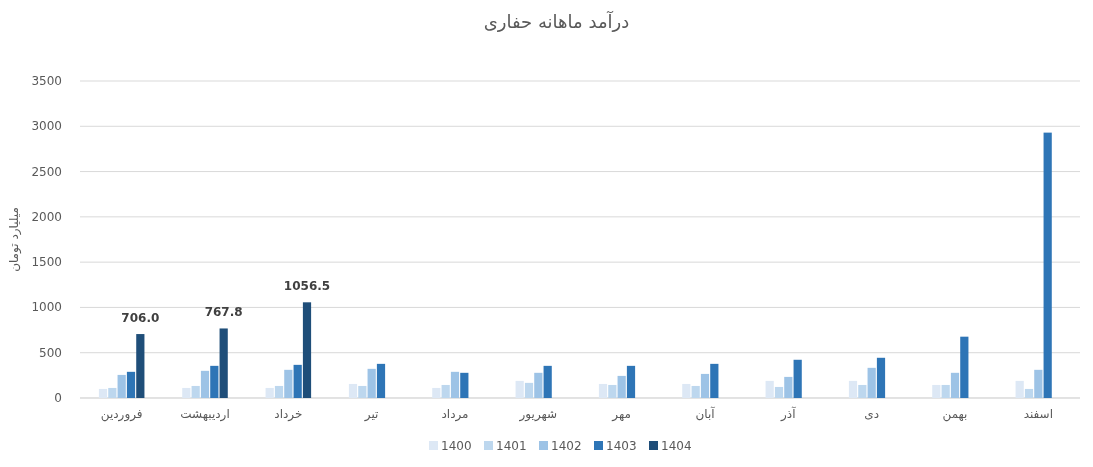 The width and height of the screenshot is (1093, 467). What do you see at coordinates (705, 413) in the screenshot?
I see `x-tick-label: آبان` at bounding box center [705, 413].